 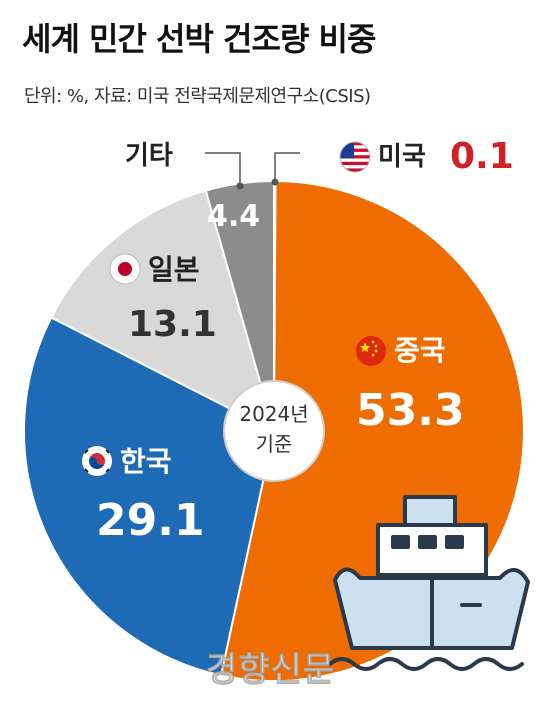 What do you see at coordinates (273, 414) in the screenshot?
I see `center-label-year: 2024년` at bounding box center [273, 414].